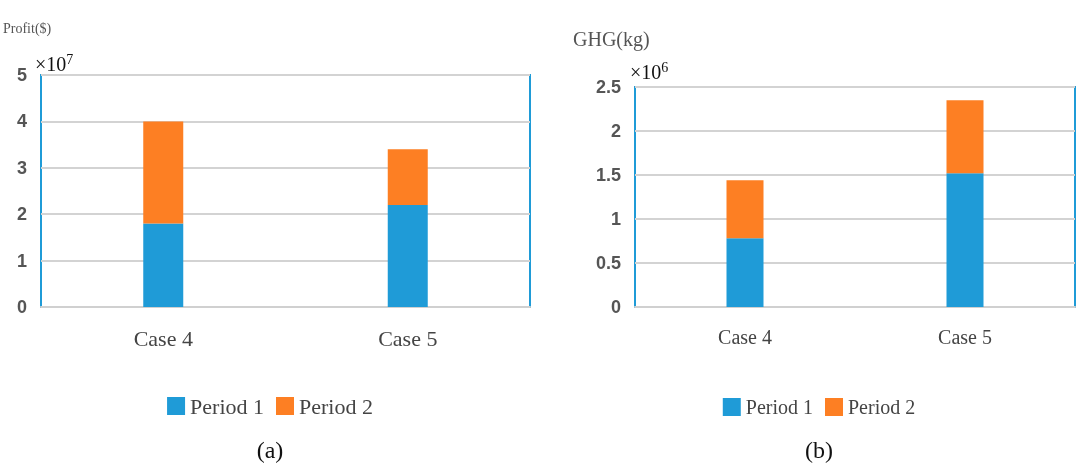  I want to click on y-tick-label: 4, so click(21, 121).